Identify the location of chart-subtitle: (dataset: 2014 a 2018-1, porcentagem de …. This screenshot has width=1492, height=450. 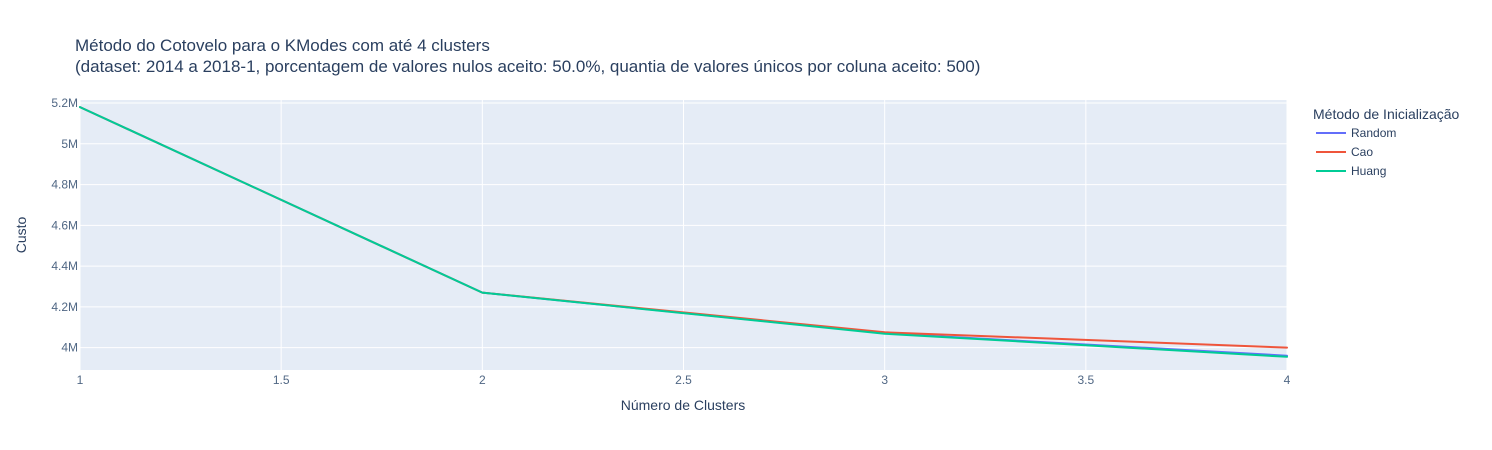
(527, 66).